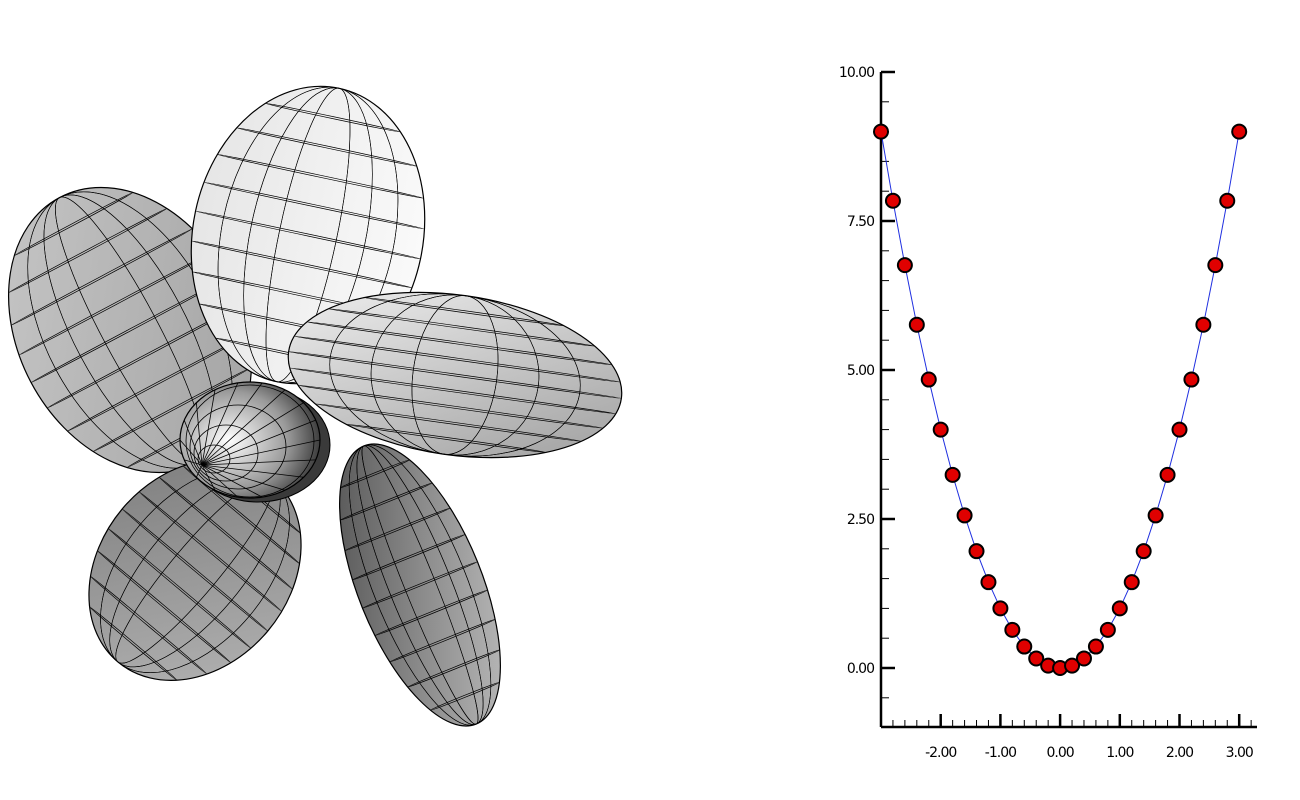 This screenshot has width=1300, height=800. What do you see at coordinates (940, 753) in the screenshot?
I see `x-tick-label: -2.00` at bounding box center [940, 753].